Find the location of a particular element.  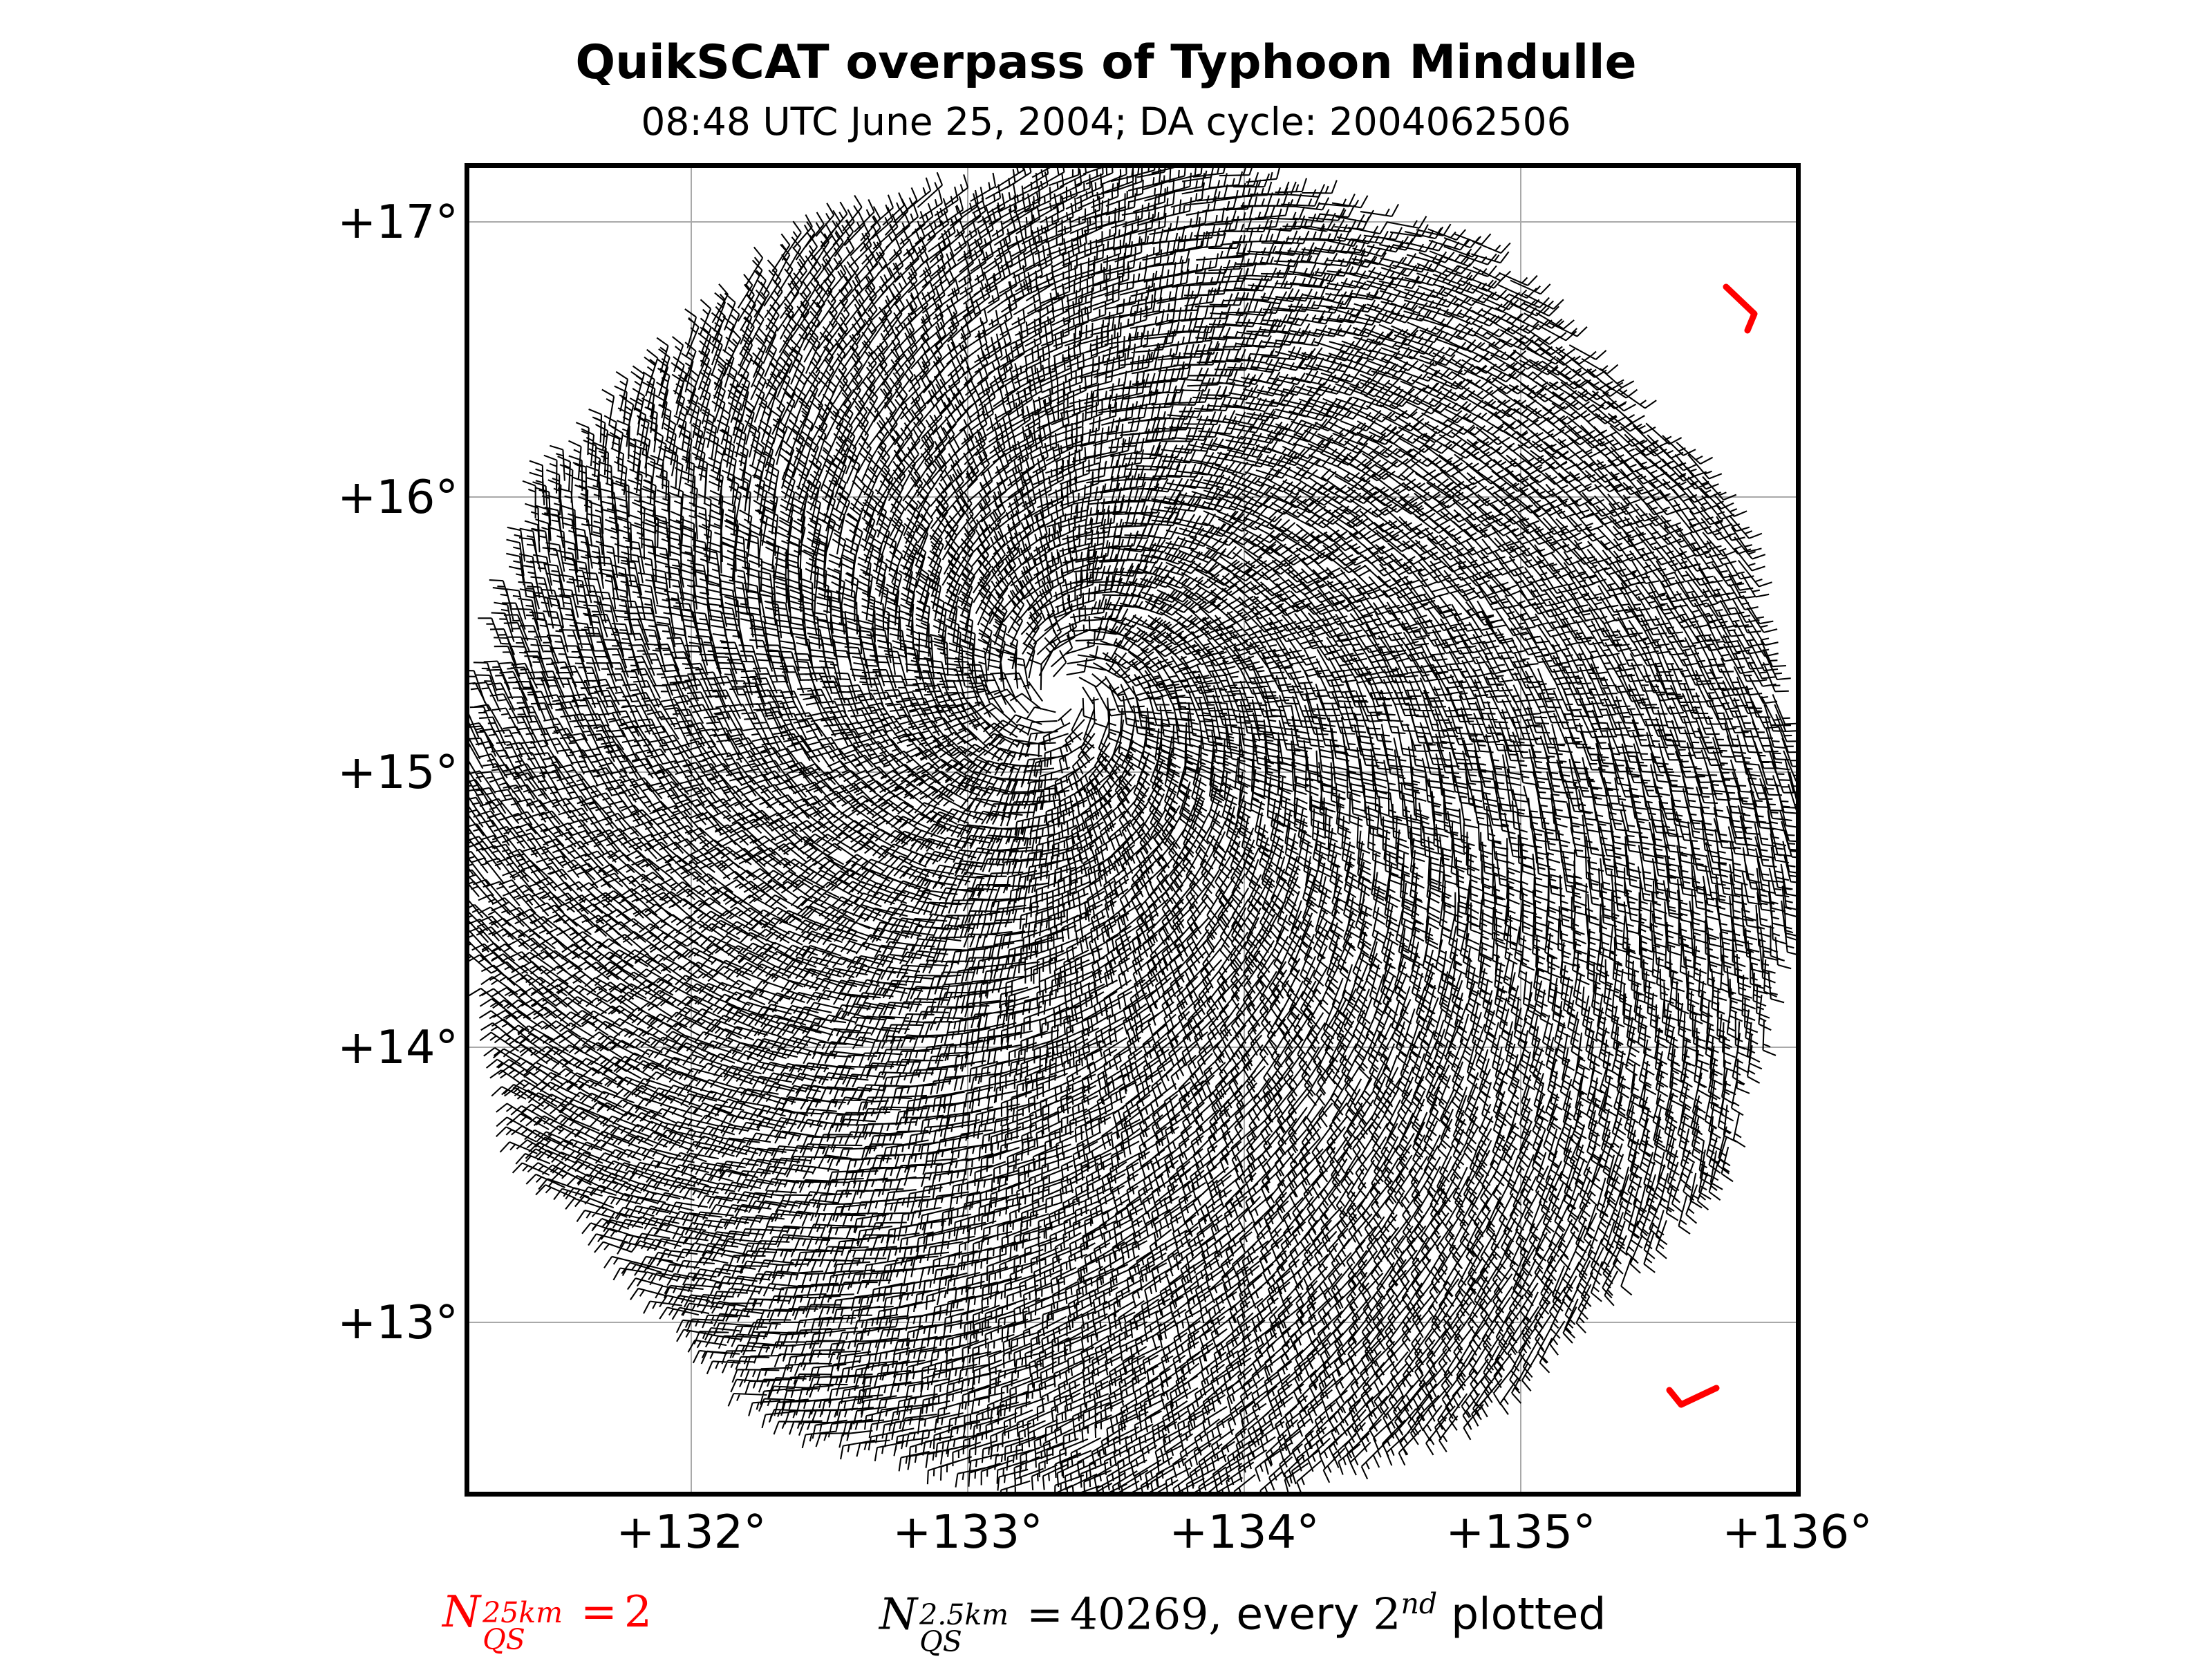

math-supsub: 2.5km QS is located at coordinates (964, 1629).